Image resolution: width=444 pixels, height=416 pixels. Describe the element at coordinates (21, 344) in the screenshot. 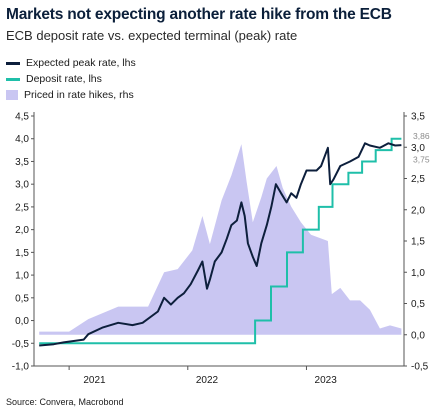

I see `y-left-tick-label: -0,5` at that location.